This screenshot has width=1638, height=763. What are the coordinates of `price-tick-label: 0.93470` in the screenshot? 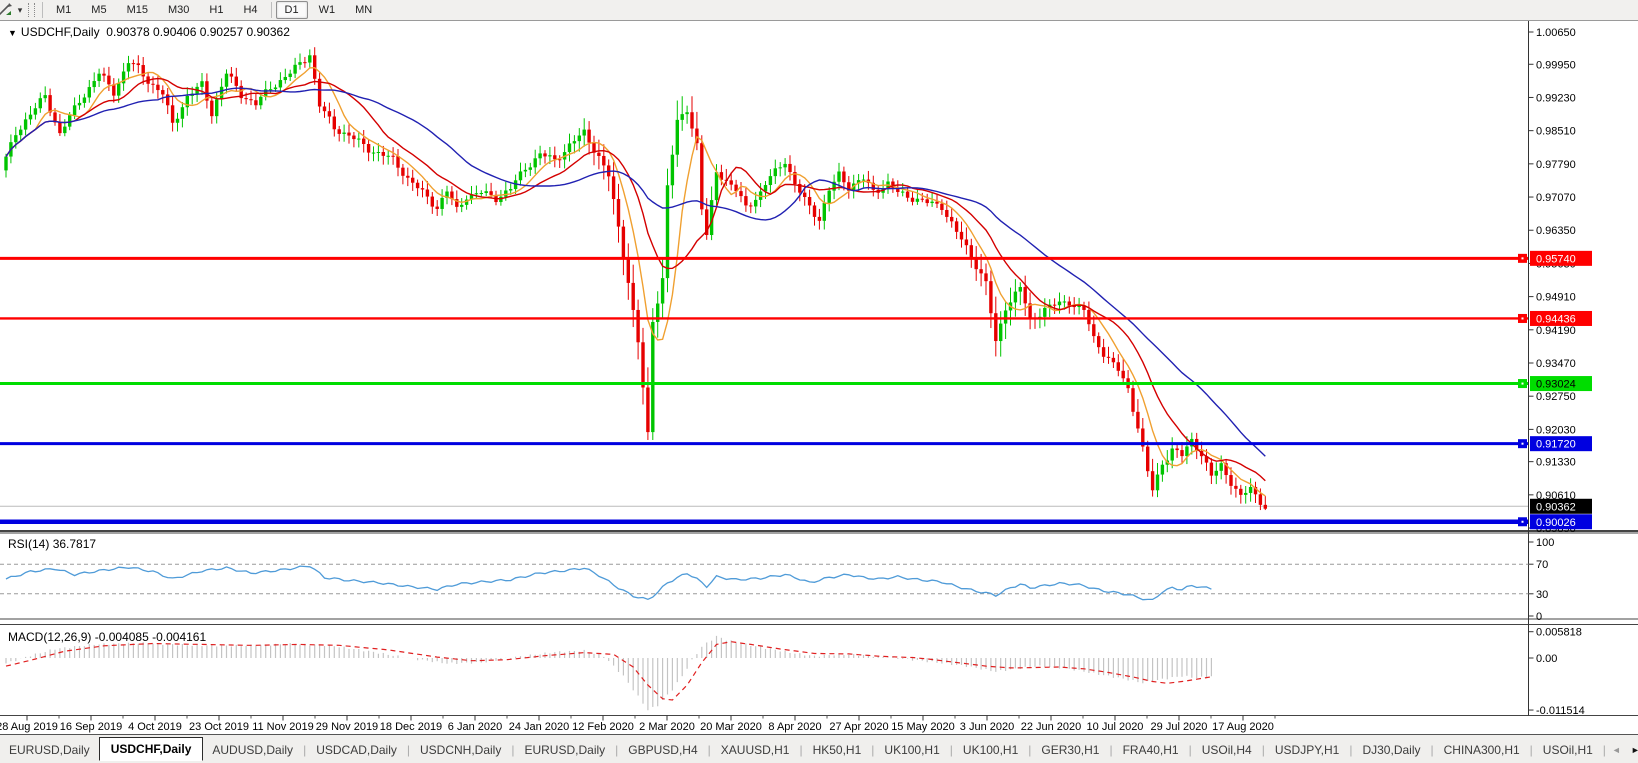 It's located at (1556, 364).